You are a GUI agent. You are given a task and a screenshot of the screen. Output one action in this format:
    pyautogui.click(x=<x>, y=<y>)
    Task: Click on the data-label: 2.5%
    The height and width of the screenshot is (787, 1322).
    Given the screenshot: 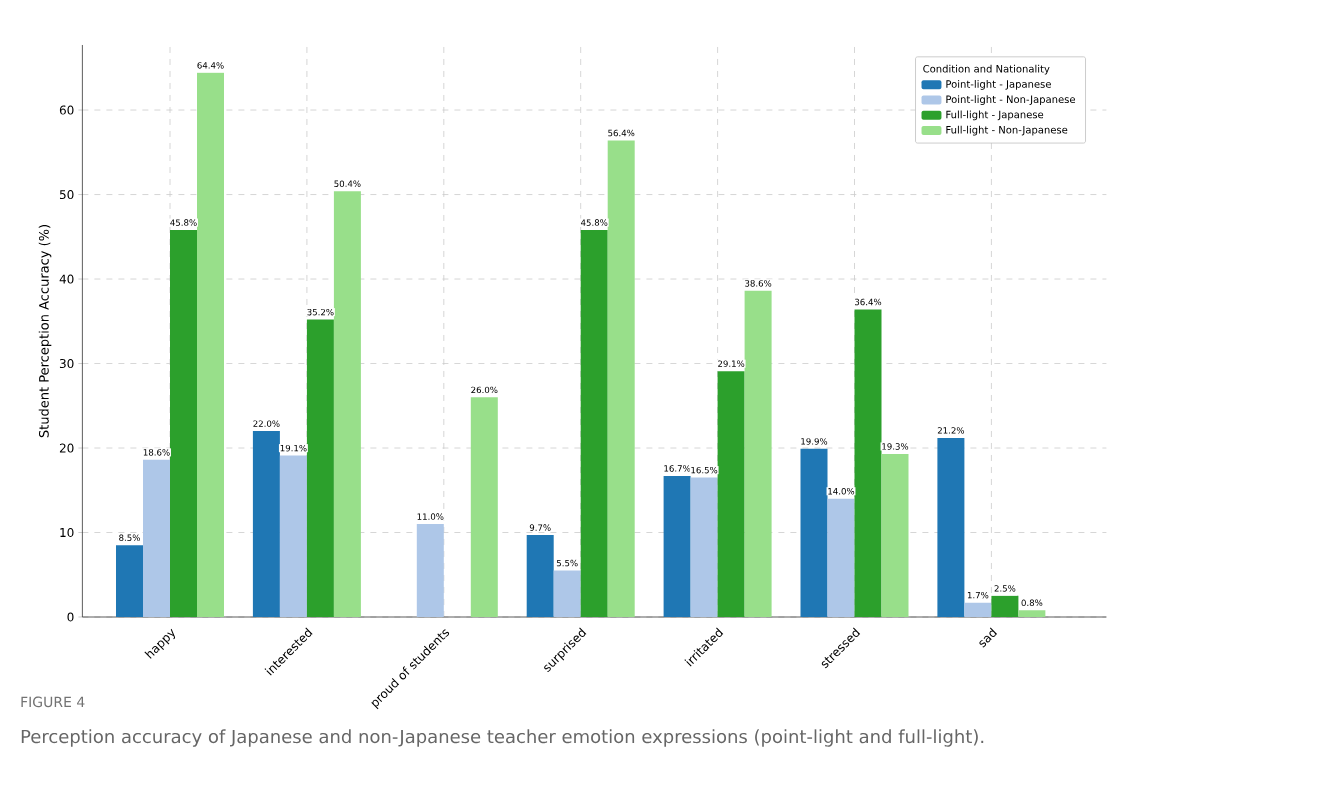 What is the action you would take?
    pyautogui.click(x=1005, y=588)
    